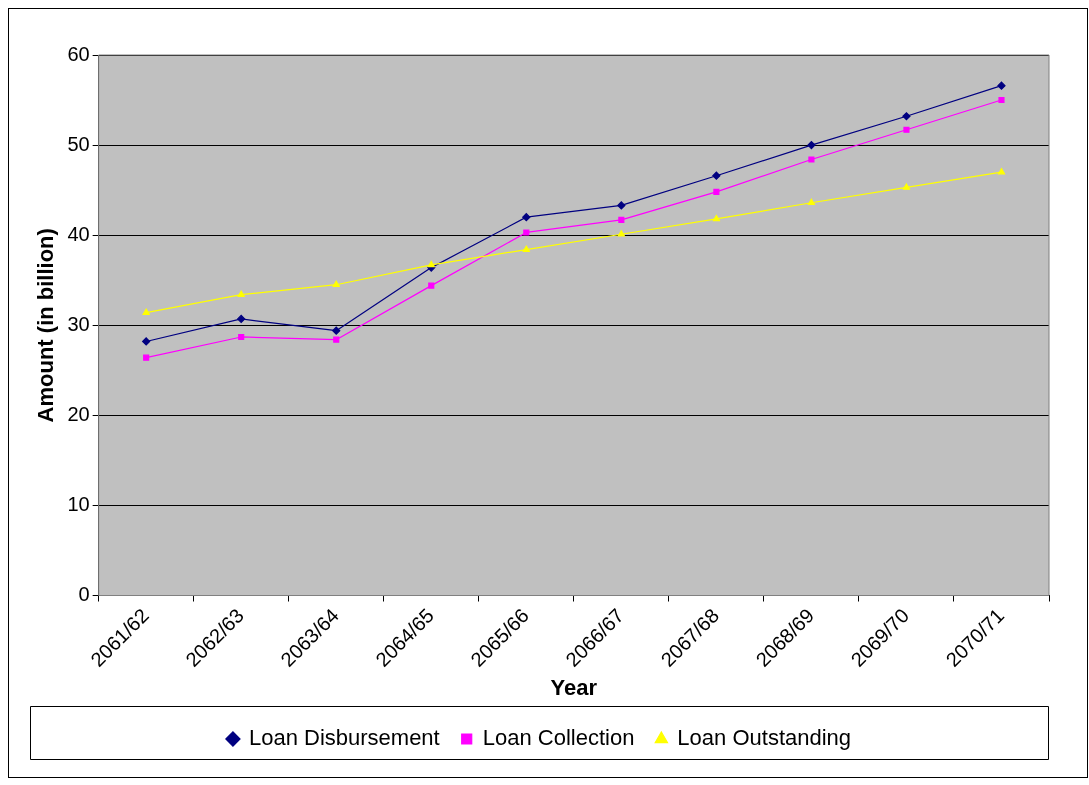  What do you see at coordinates (78, 413) in the screenshot?
I see `y-tick-label: 20` at bounding box center [78, 413].